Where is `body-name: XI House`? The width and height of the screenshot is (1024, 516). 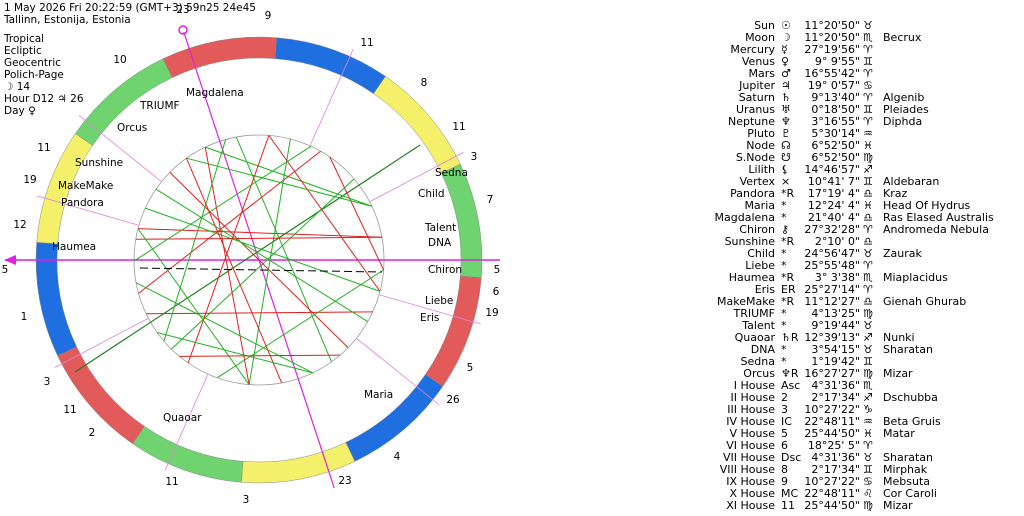
body-name: XI House is located at coordinates (750, 505).